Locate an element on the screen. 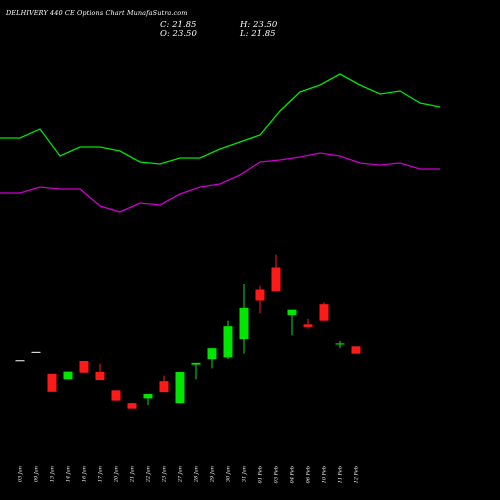 The width and height of the screenshot is (500, 500). x-tick-label: 22 Jan is located at coordinates (149, 474).